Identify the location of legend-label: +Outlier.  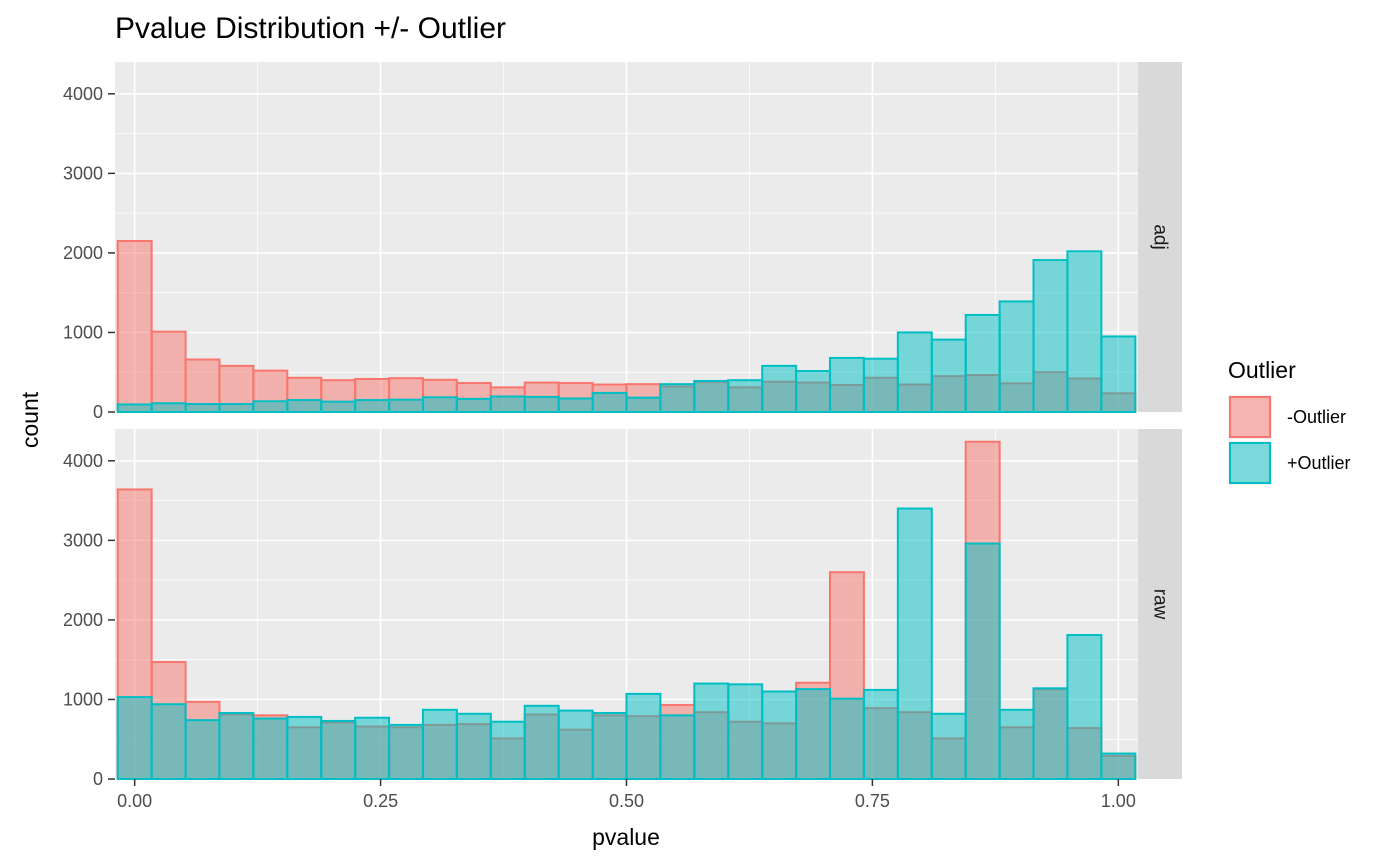
(1319, 463).